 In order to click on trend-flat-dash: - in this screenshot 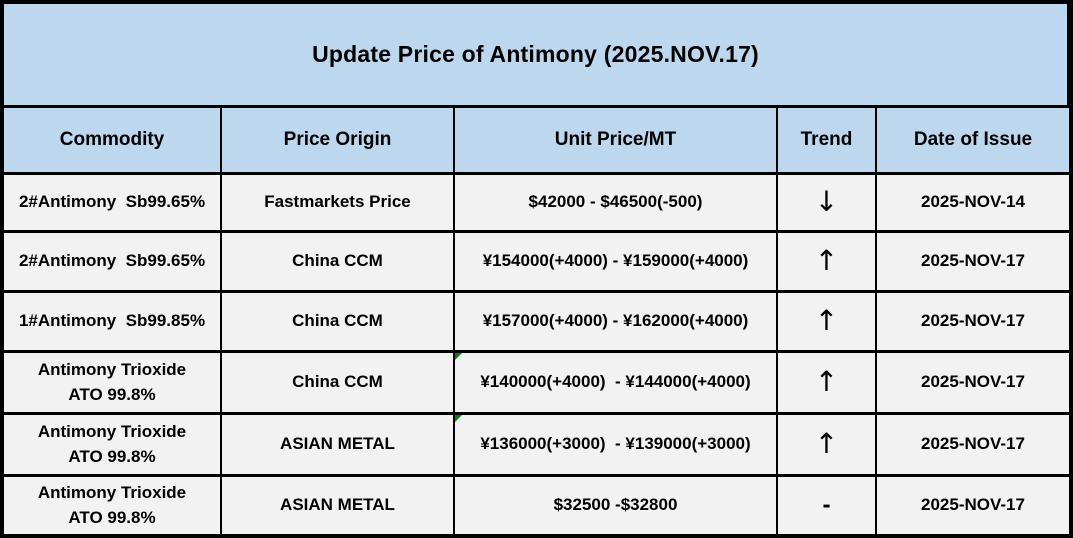, I will do `click(826, 505)`.